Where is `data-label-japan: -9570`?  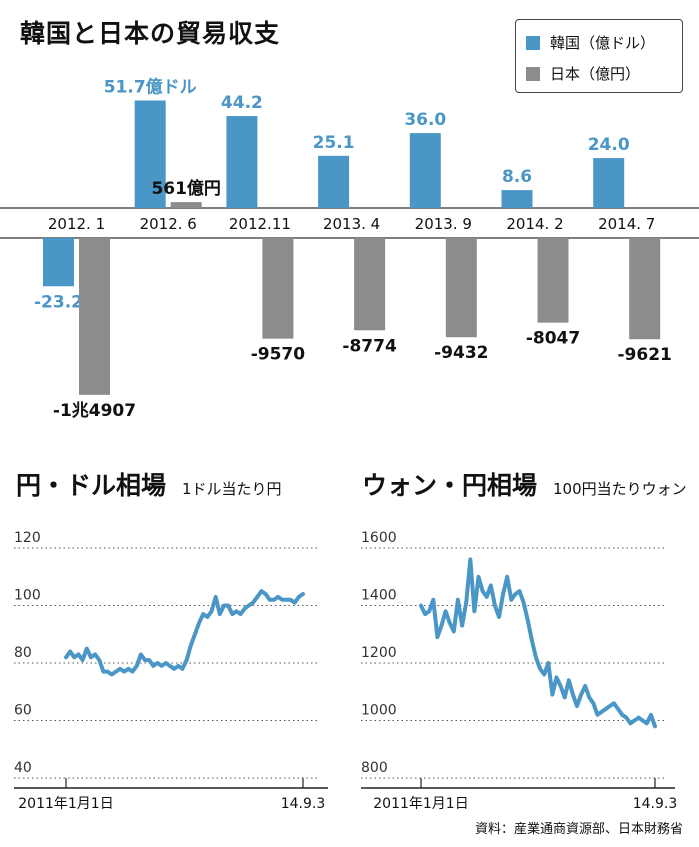
data-label-japan: -9570 is located at coordinates (278, 355).